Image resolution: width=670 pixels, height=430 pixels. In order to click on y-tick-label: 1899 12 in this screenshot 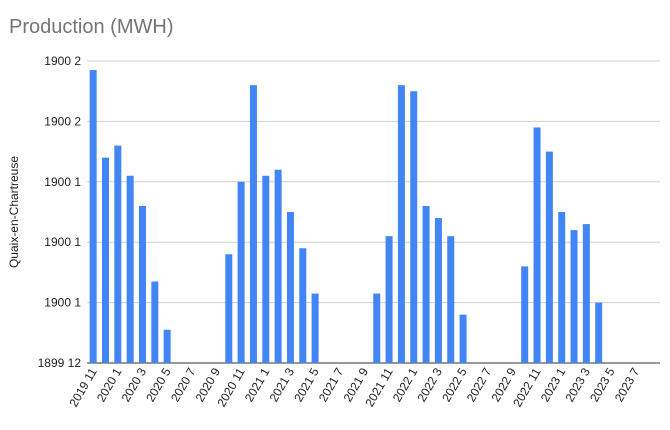, I will do `click(60, 363)`.